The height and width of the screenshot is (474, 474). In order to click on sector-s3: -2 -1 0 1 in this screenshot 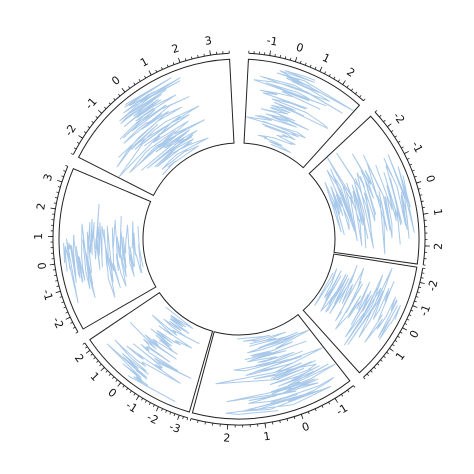, I will do `click(371, 316)`.